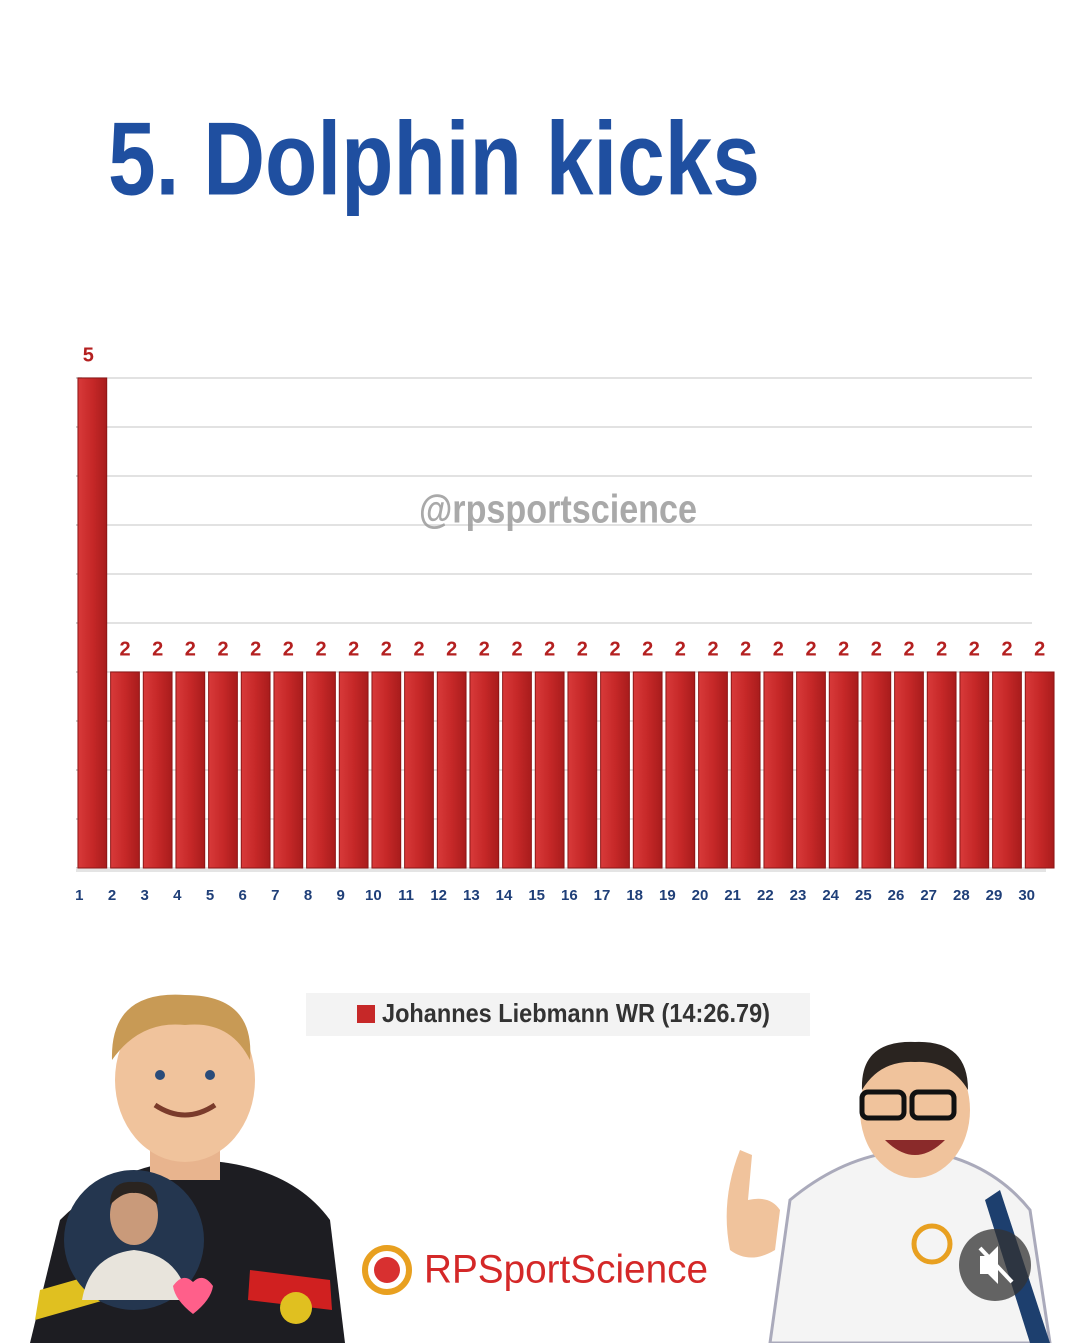 The image size is (1080, 1343). I want to click on x-tick-label: 30, so click(1026, 895).